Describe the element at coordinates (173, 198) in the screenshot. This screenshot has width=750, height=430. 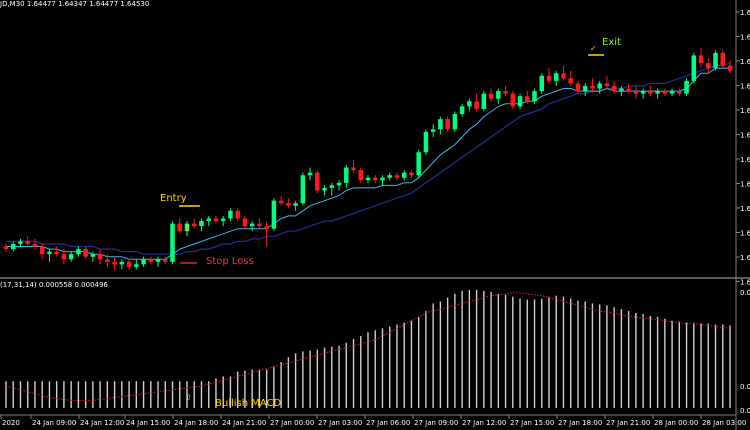
I see `entry-label: Entry` at that location.